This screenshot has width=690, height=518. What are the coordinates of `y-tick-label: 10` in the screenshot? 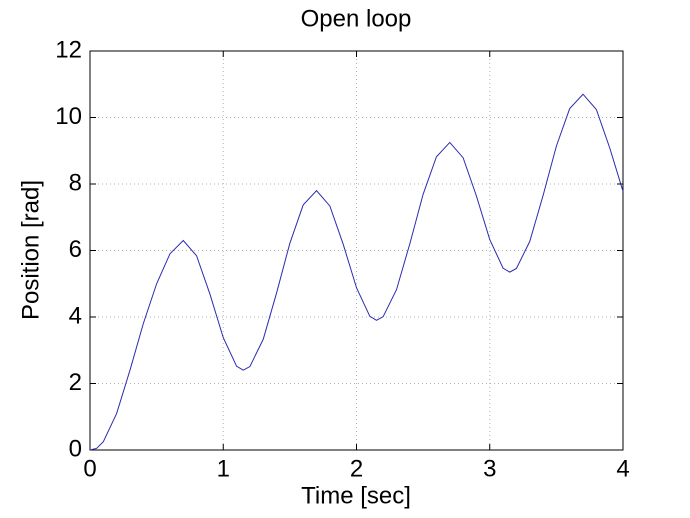 It's located at (68, 116).